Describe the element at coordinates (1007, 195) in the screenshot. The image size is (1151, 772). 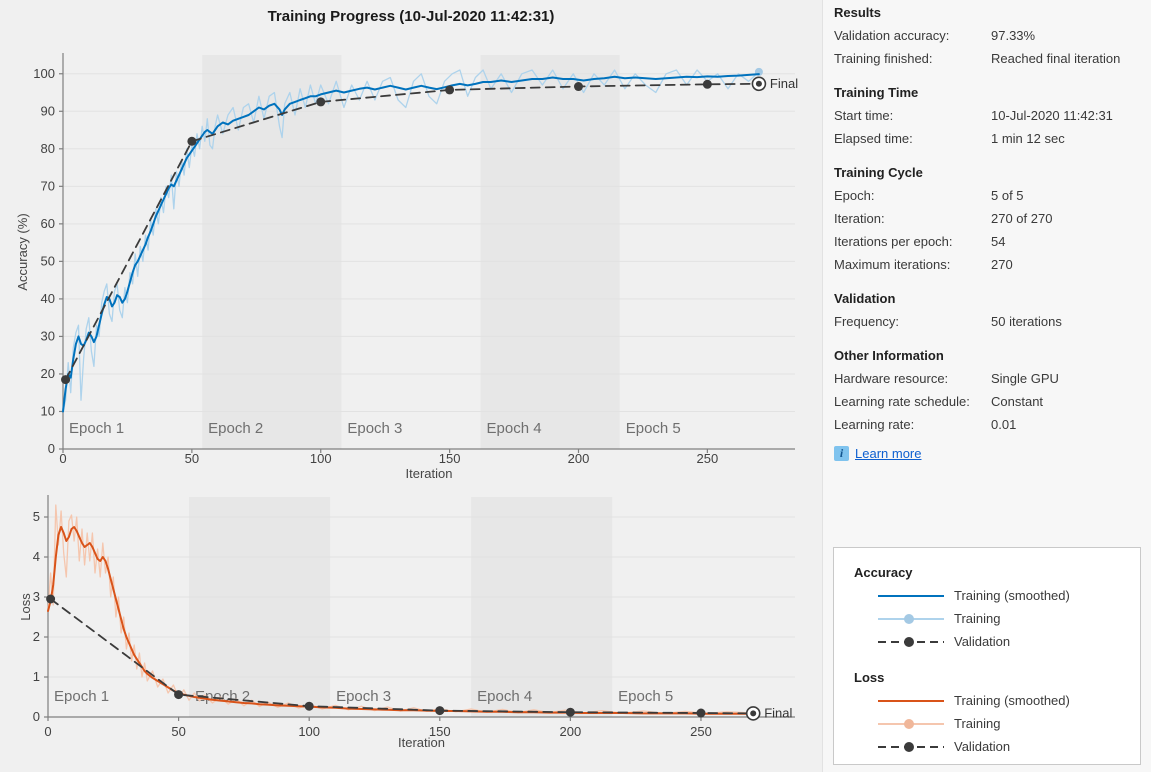
I see `info-value: 5 of 5` at that location.